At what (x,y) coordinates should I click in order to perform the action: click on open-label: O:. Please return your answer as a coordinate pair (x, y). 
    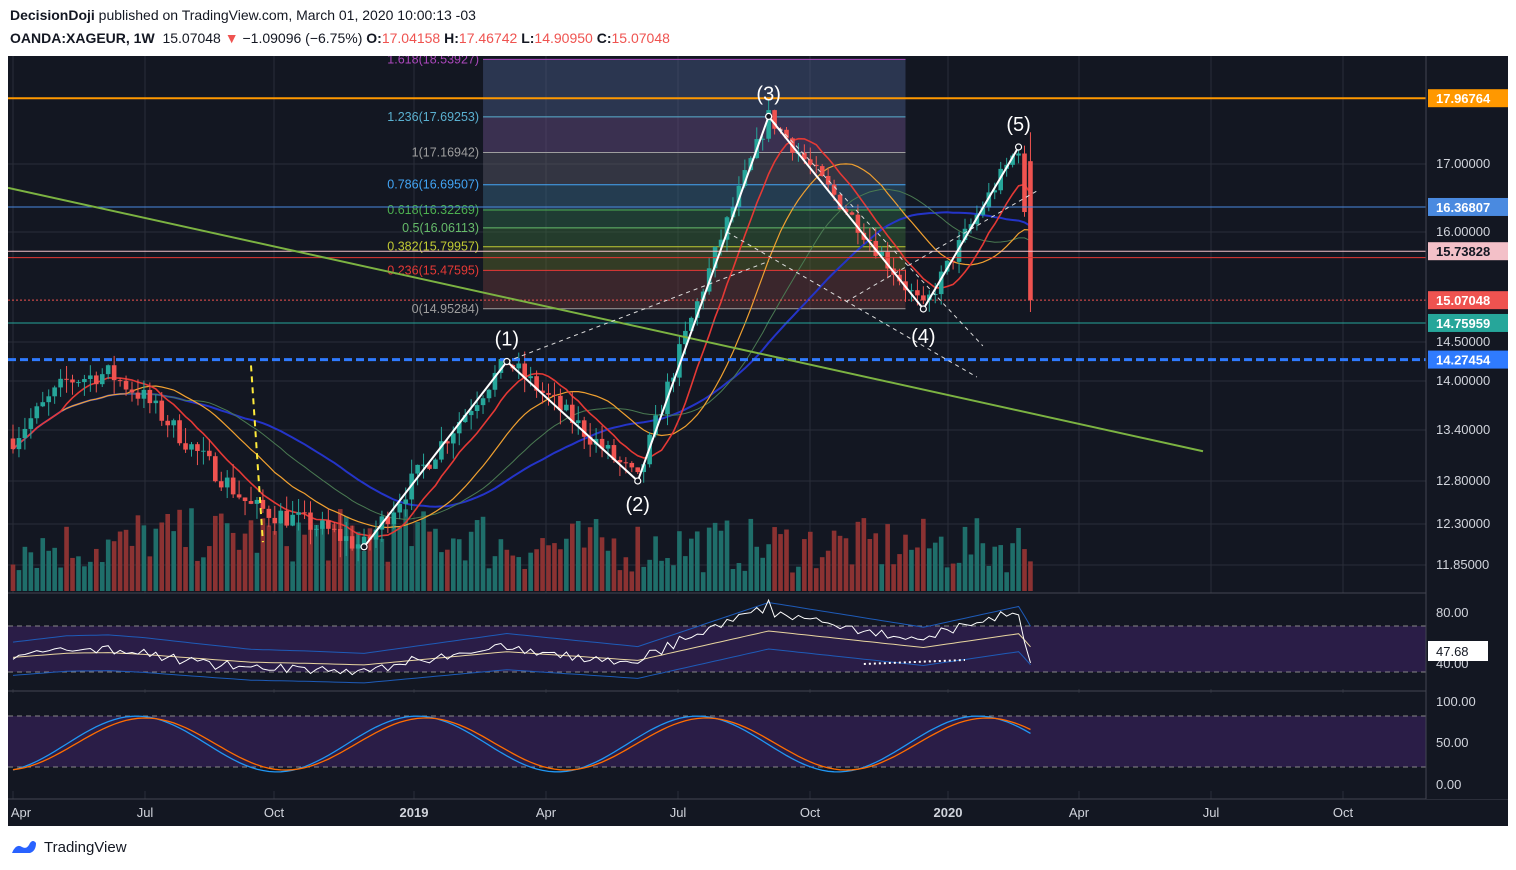
    Looking at the image, I should click on (374, 38).